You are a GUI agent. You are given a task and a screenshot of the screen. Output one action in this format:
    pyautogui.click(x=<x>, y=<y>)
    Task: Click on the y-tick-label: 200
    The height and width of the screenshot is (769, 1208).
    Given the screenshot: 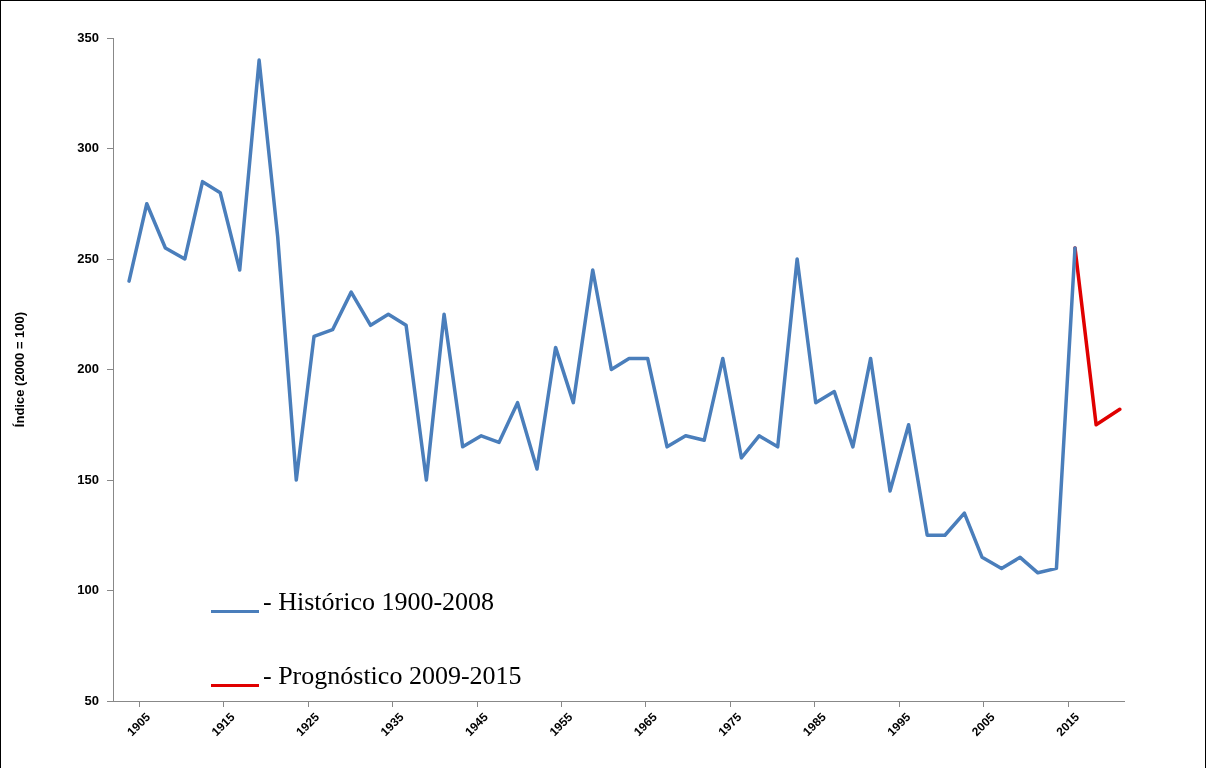 What is the action you would take?
    pyautogui.click(x=88, y=369)
    